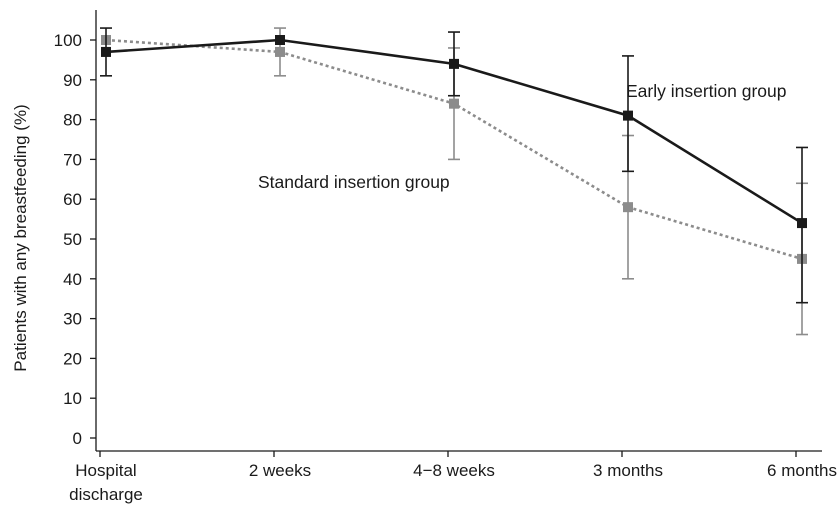 This screenshot has width=838, height=515. Describe the element at coordinates (72, 398) in the screenshot. I see `y-tick-label: 10` at that location.